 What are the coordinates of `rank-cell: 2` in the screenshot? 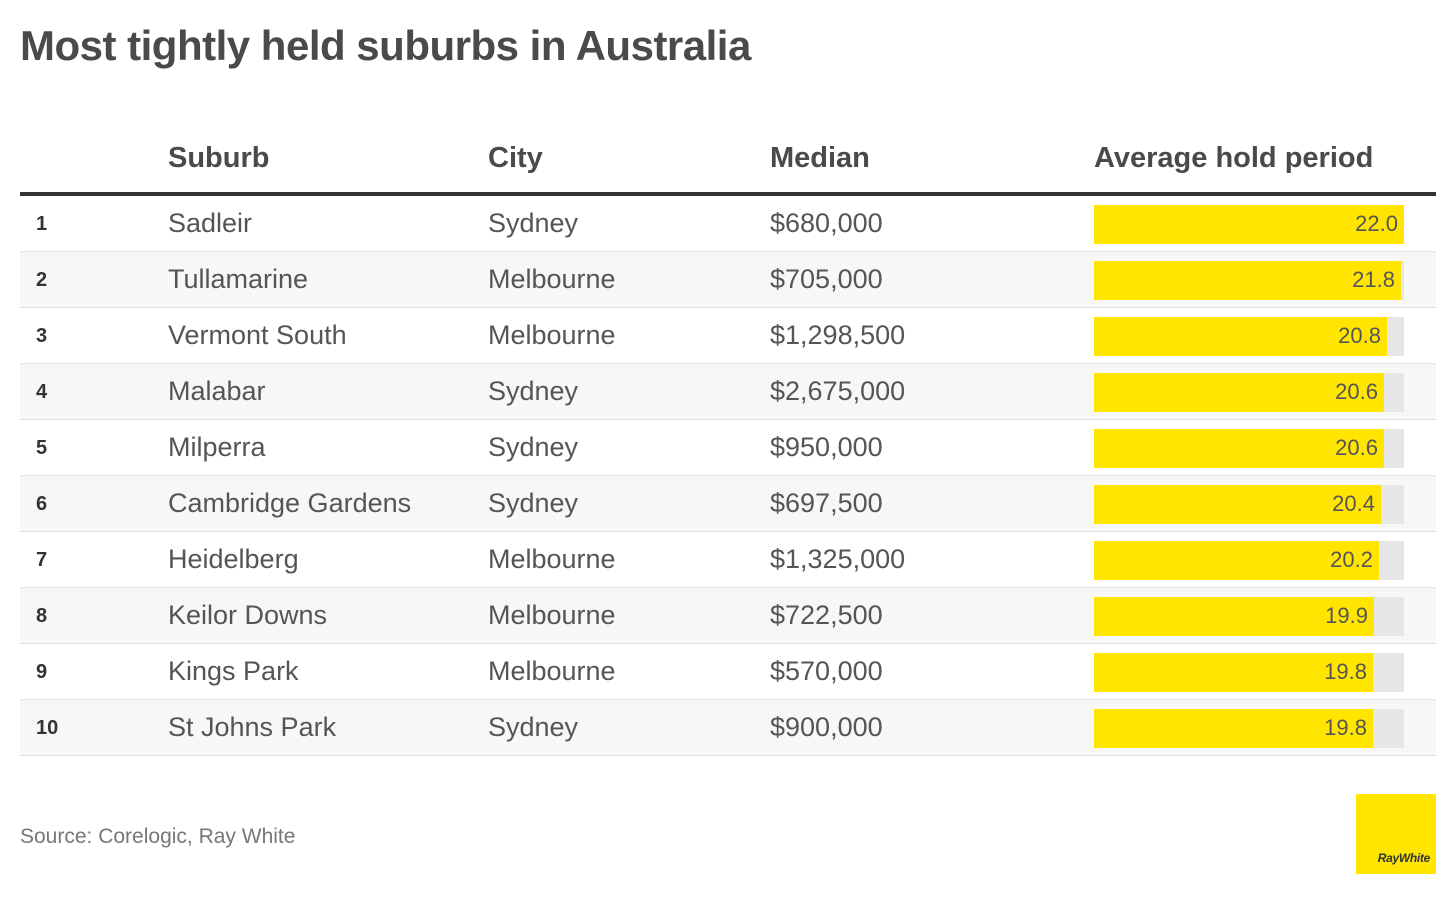 It's located at (42, 280).